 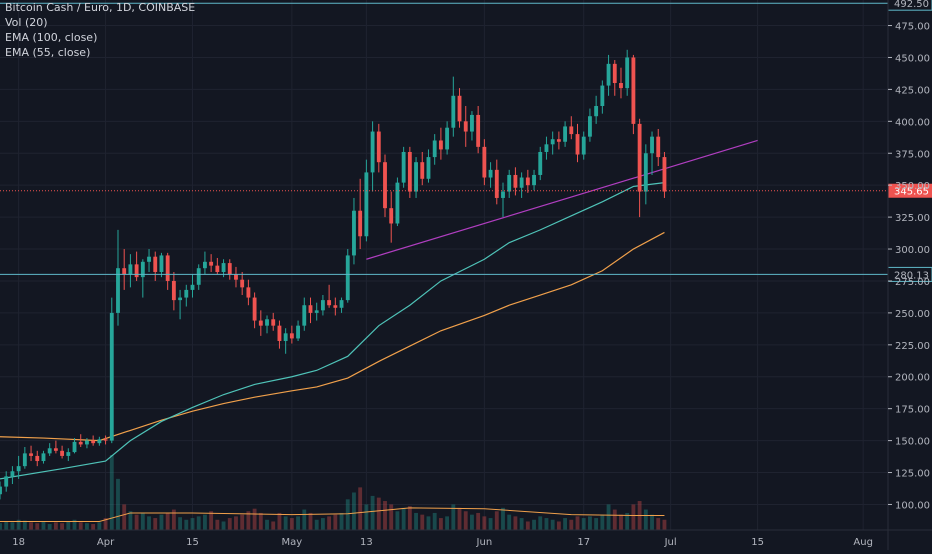 I want to click on price-tick-label: 400.00, so click(x=912, y=122).